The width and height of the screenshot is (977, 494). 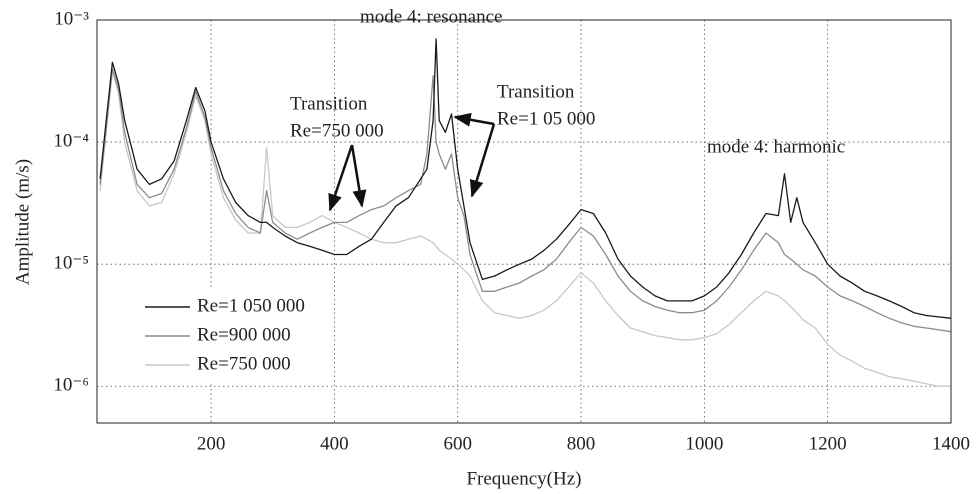 What do you see at coordinates (546, 118) in the screenshot?
I see `annotation: Re=1 05 000` at bounding box center [546, 118].